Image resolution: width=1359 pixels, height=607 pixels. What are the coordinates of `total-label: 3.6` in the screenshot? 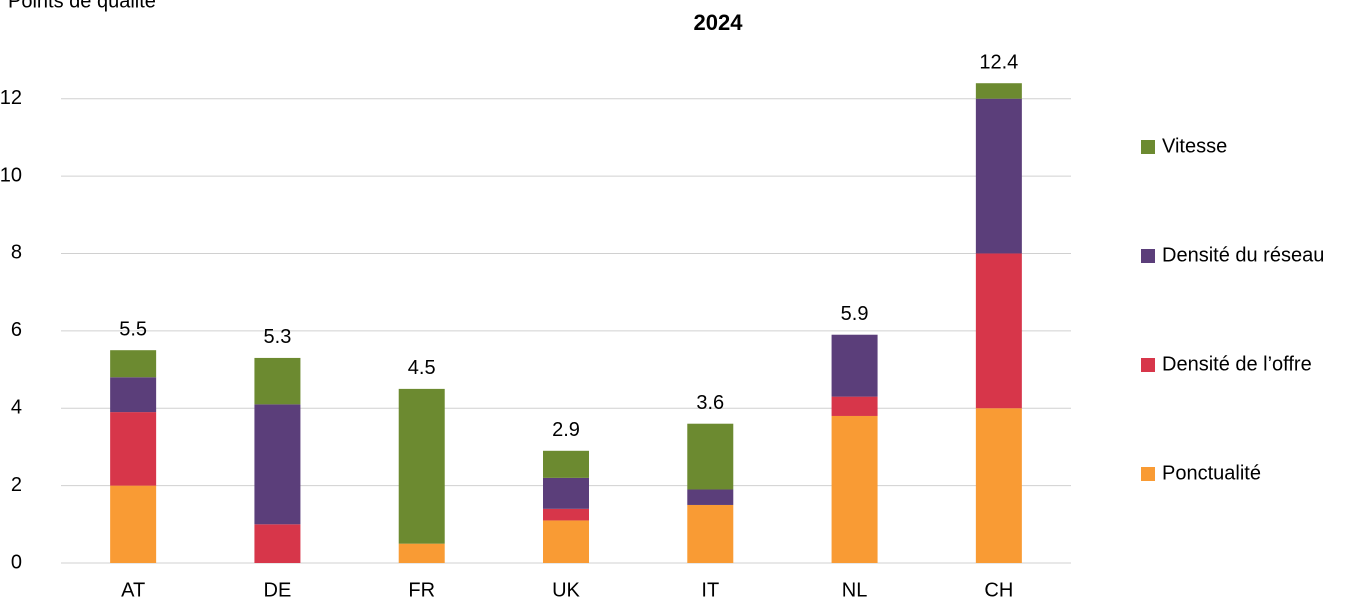 It's located at (710, 403).